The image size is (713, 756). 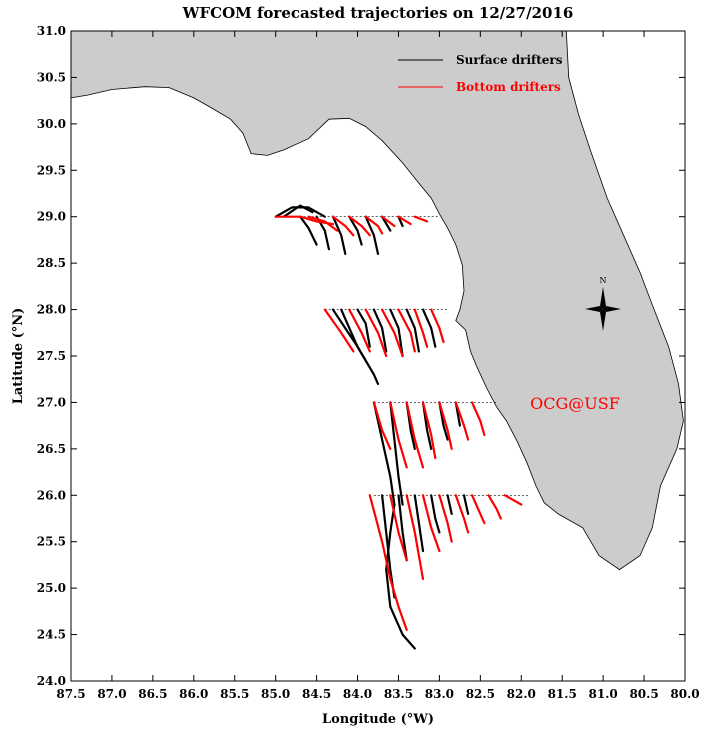 What do you see at coordinates (193, 694) in the screenshot?
I see `x-tick-label: 86.0` at bounding box center [193, 694].